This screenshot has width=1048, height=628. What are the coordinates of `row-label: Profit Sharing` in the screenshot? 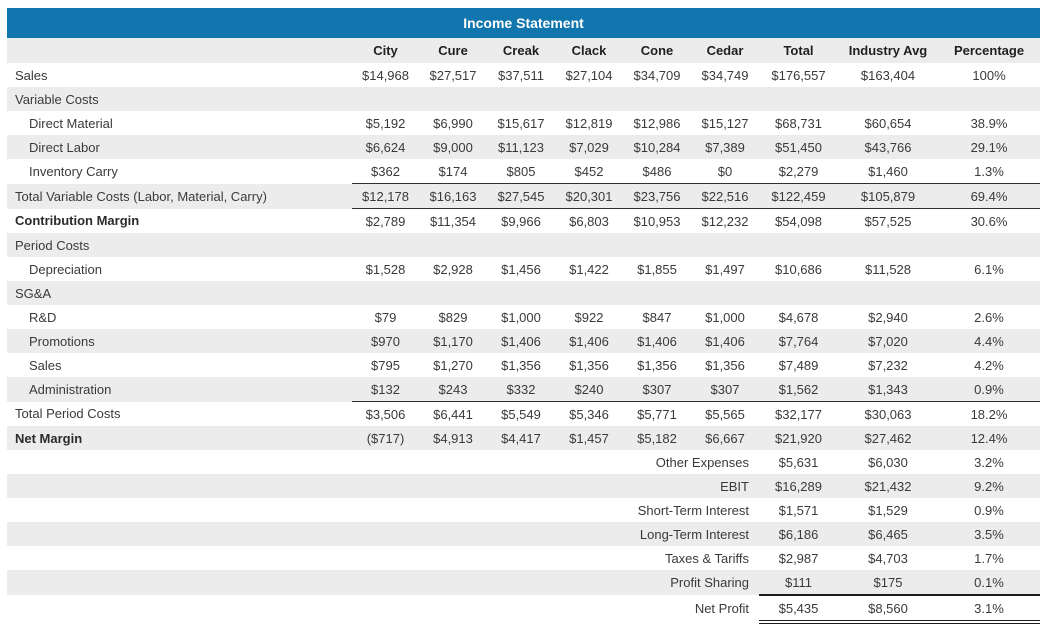 It's located at (383, 582).